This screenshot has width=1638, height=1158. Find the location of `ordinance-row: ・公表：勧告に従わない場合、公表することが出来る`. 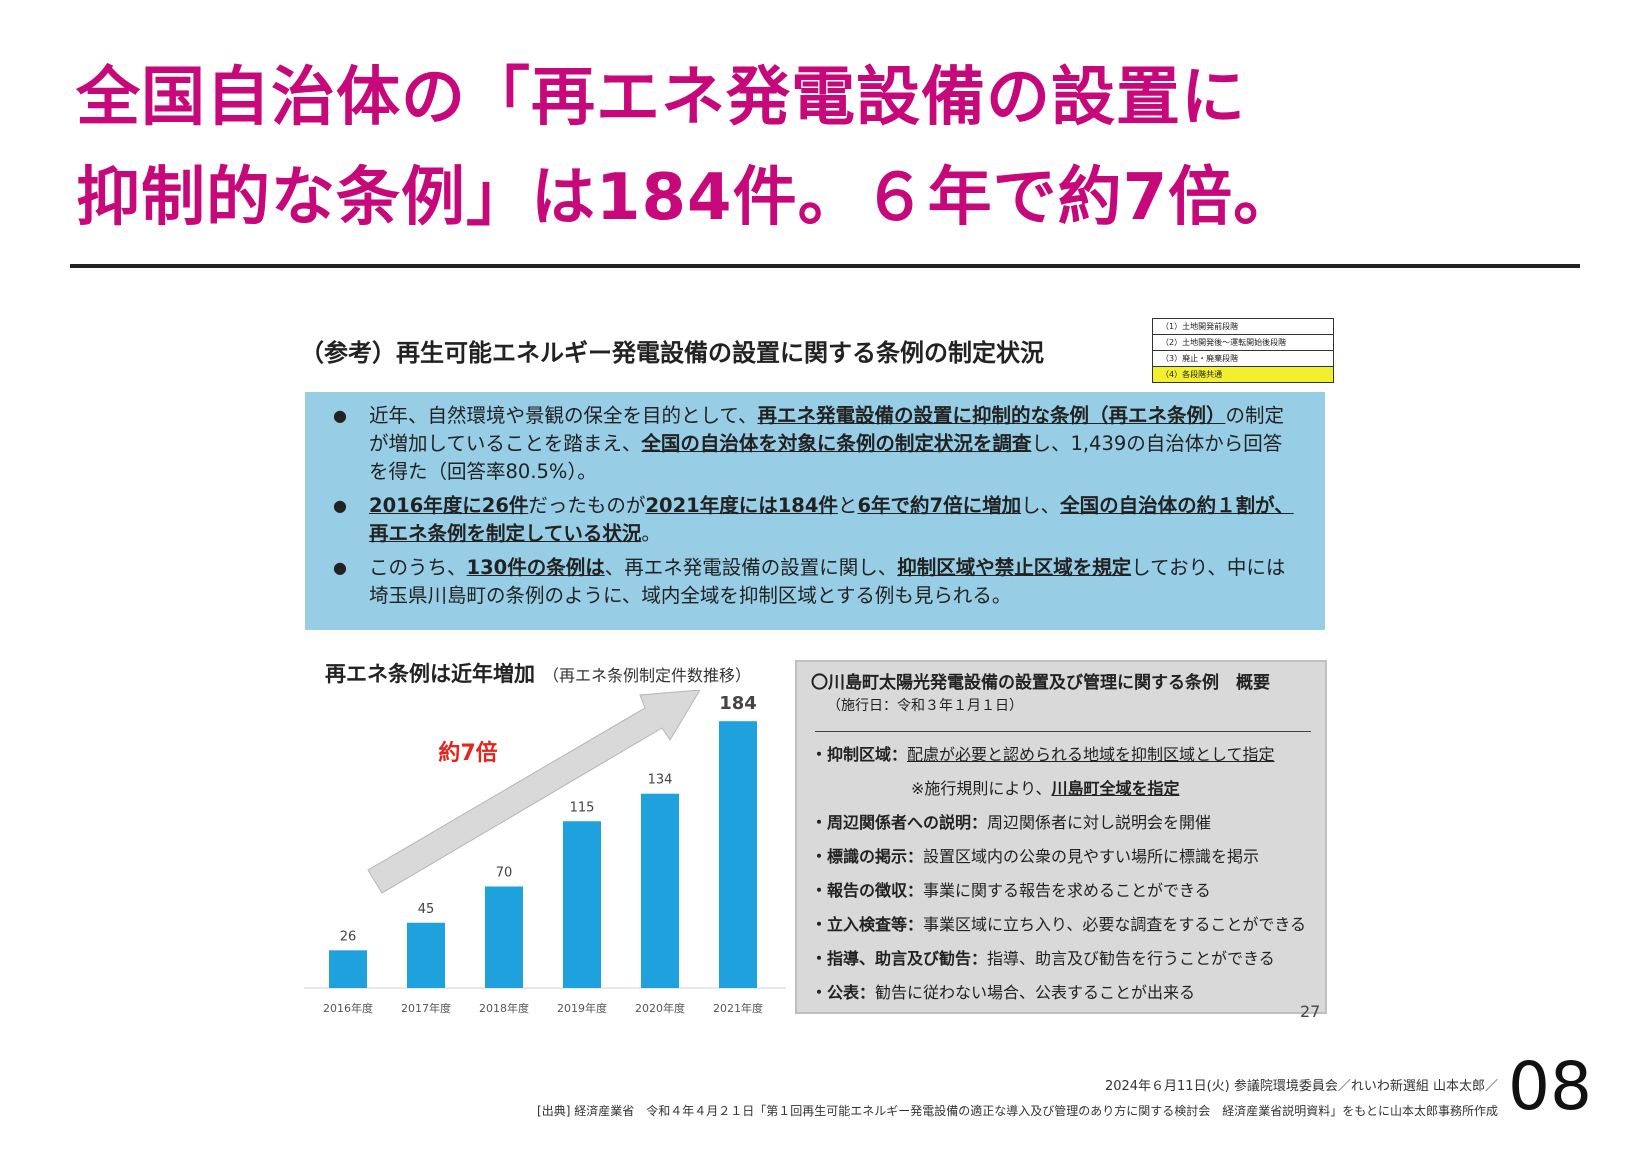

ordinance-row: ・公表：勧告に従わない場合、公表することが出来る is located at coordinates (1003, 992).